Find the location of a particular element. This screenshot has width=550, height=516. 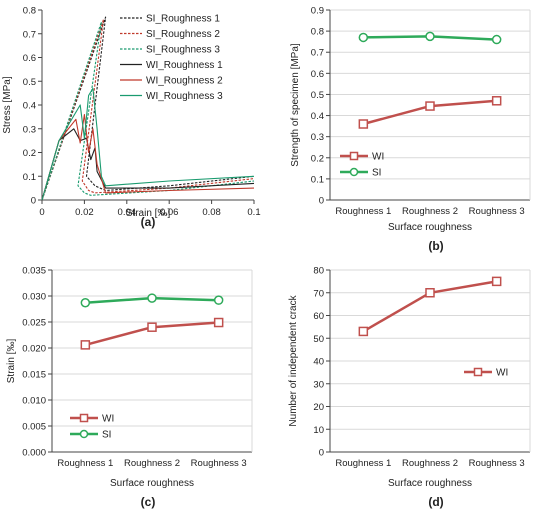

x-tick-label: 0.1 is located at coordinates (253, 212).